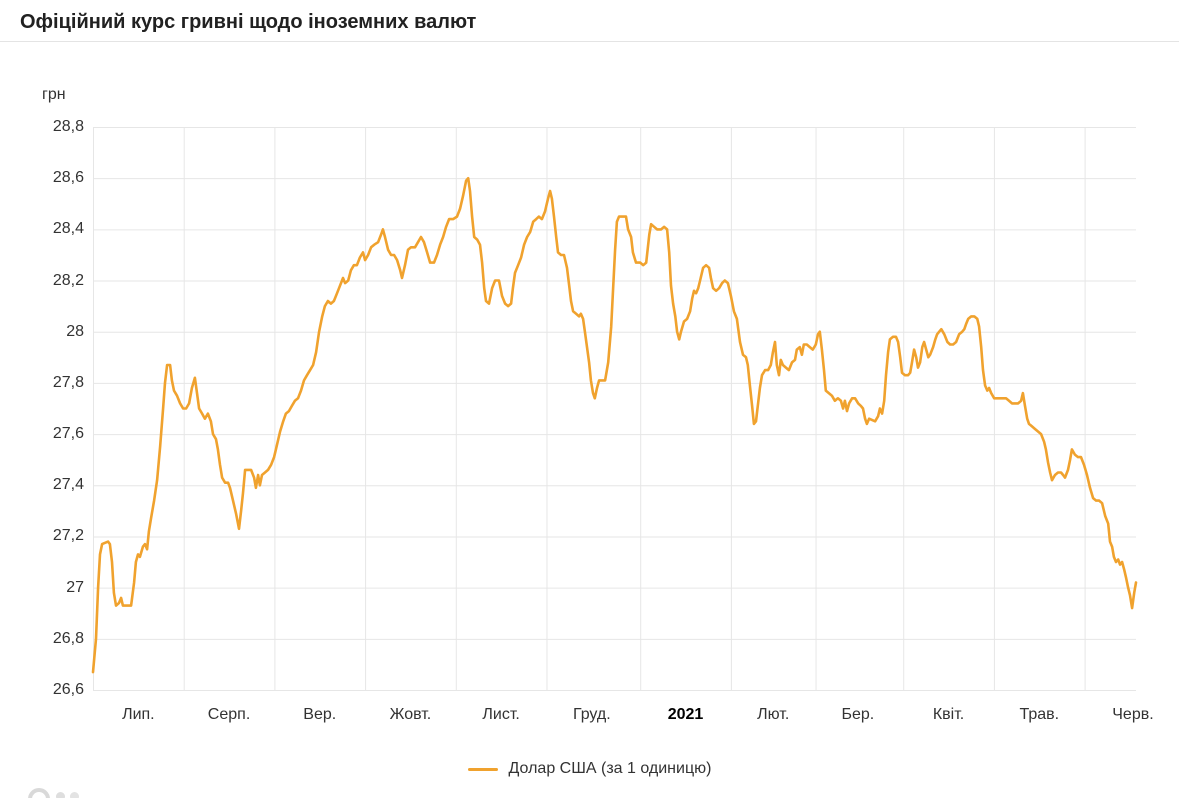  Describe the element at coordinates (68, 434) in the screenshot. I see `y-tick-label: 27,6` at that location.